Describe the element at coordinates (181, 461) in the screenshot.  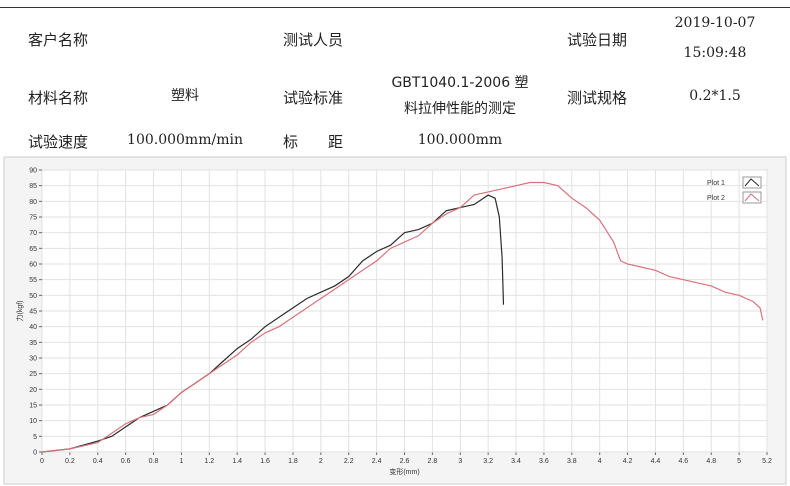
I see `x-tick-label: 1` at that location.